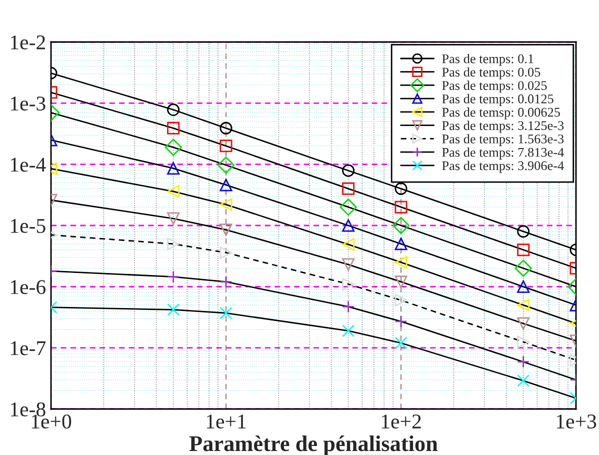  What do you see at coordinates (503, 126) in the screenshot?
I see `legend-label: Pas de temps: 3.125e-3` at bounding box center [503, 126].